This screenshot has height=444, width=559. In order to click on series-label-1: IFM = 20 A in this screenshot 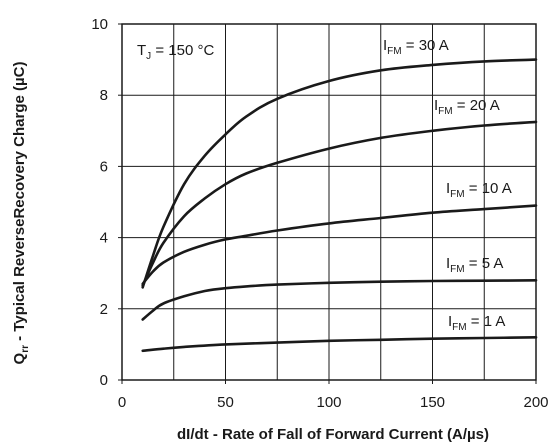, I will do `click(467, 107)`.